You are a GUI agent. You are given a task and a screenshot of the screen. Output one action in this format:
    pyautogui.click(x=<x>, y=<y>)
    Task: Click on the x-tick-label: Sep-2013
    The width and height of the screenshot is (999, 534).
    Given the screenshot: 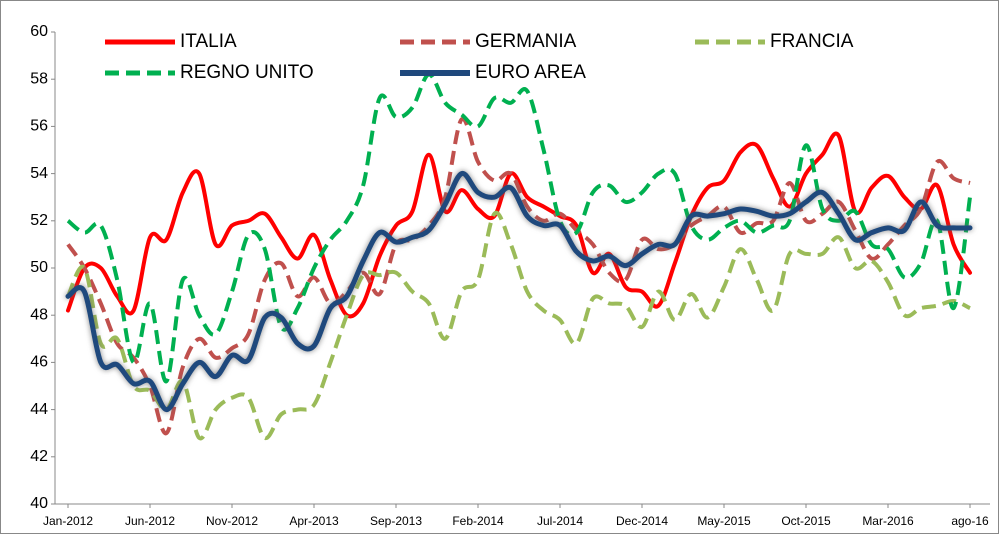 What is the action you would take?
    pyautogui.click(x=396, y=521)
    